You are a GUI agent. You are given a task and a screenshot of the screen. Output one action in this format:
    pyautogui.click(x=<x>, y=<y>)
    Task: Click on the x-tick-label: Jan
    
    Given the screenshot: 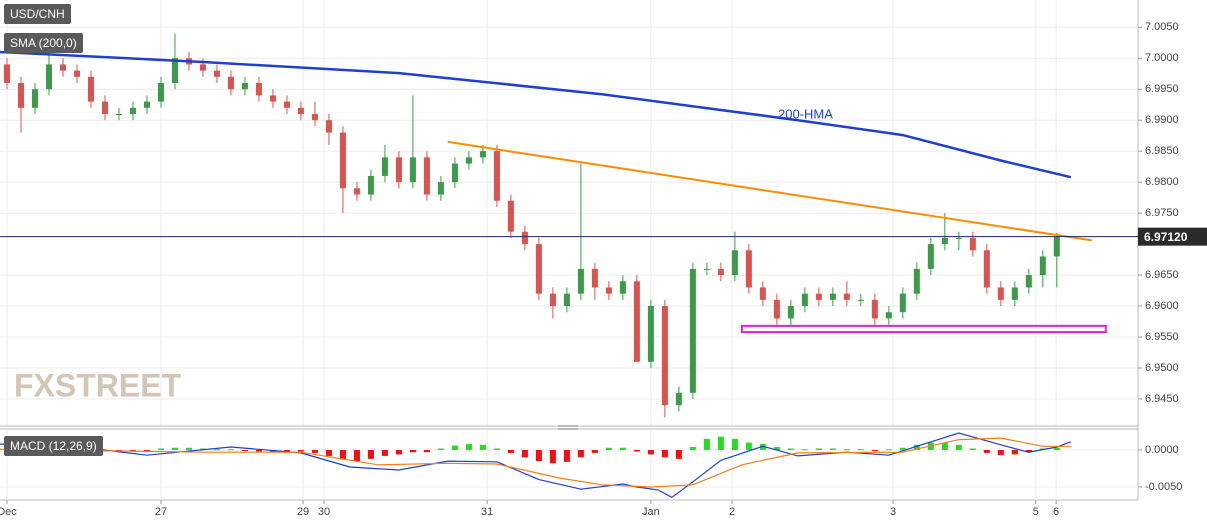 What is the action you would take?
    pyautogui.click(x=651, y=512)
    